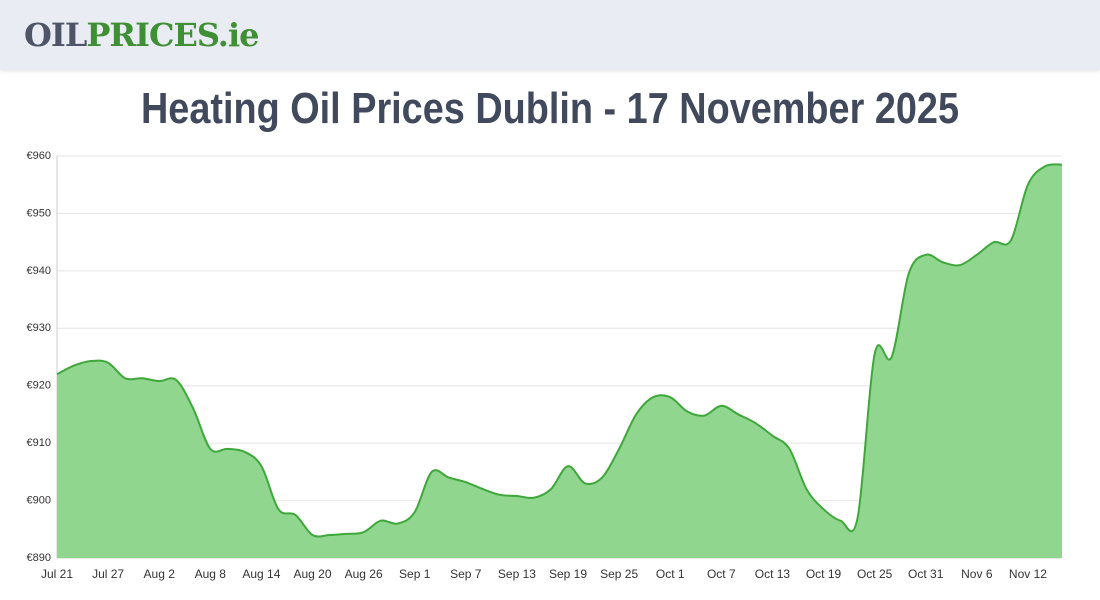 This screenshot has width=1100, height=600. Describe the element at coordinates (550, 35) in the screenshot. I see `header: OILPRICES.ie` at that location.